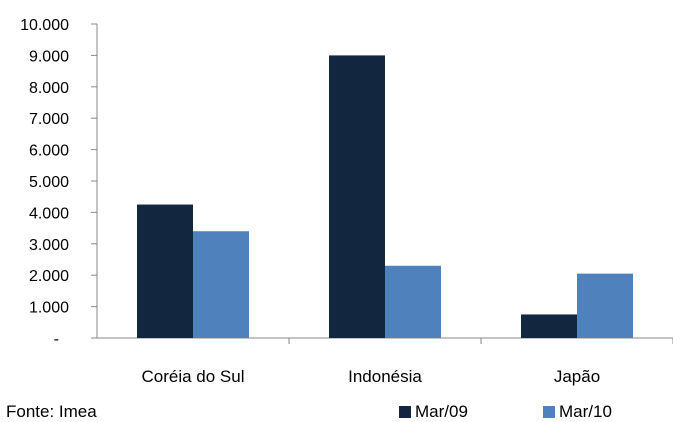 The height and width of the screenshot is (422, 673). Describe the element at coordinates (44, 25) in the screenshot. I see `y-tick-label: 10.000` at that location.